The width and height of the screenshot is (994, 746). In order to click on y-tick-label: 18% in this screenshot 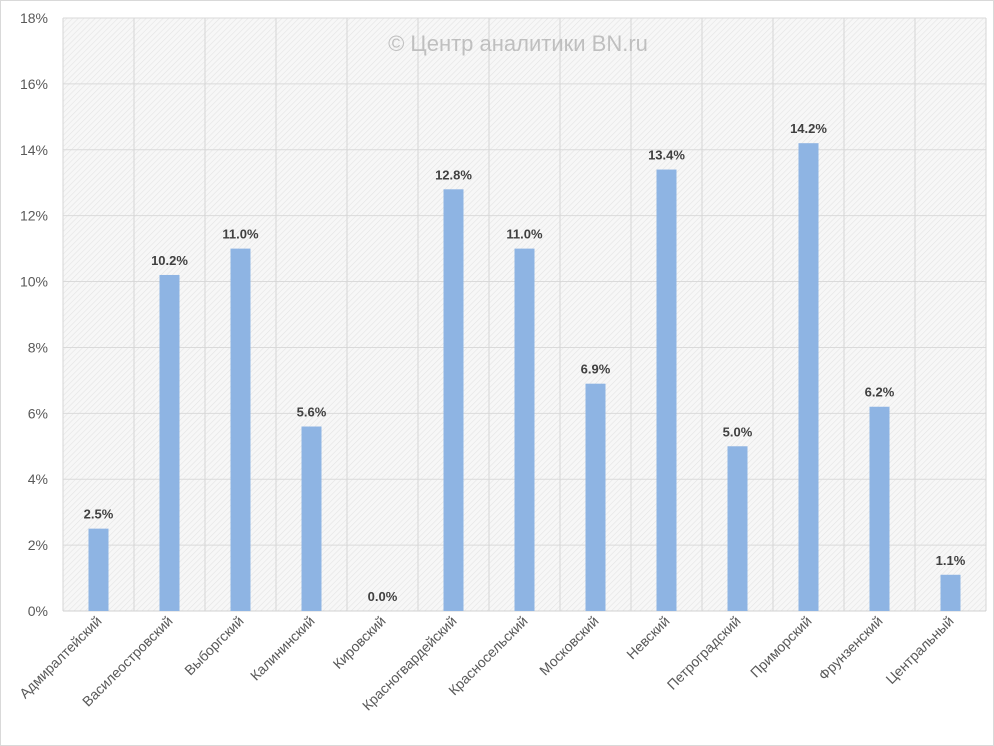, I will do `click(34, 18)`.